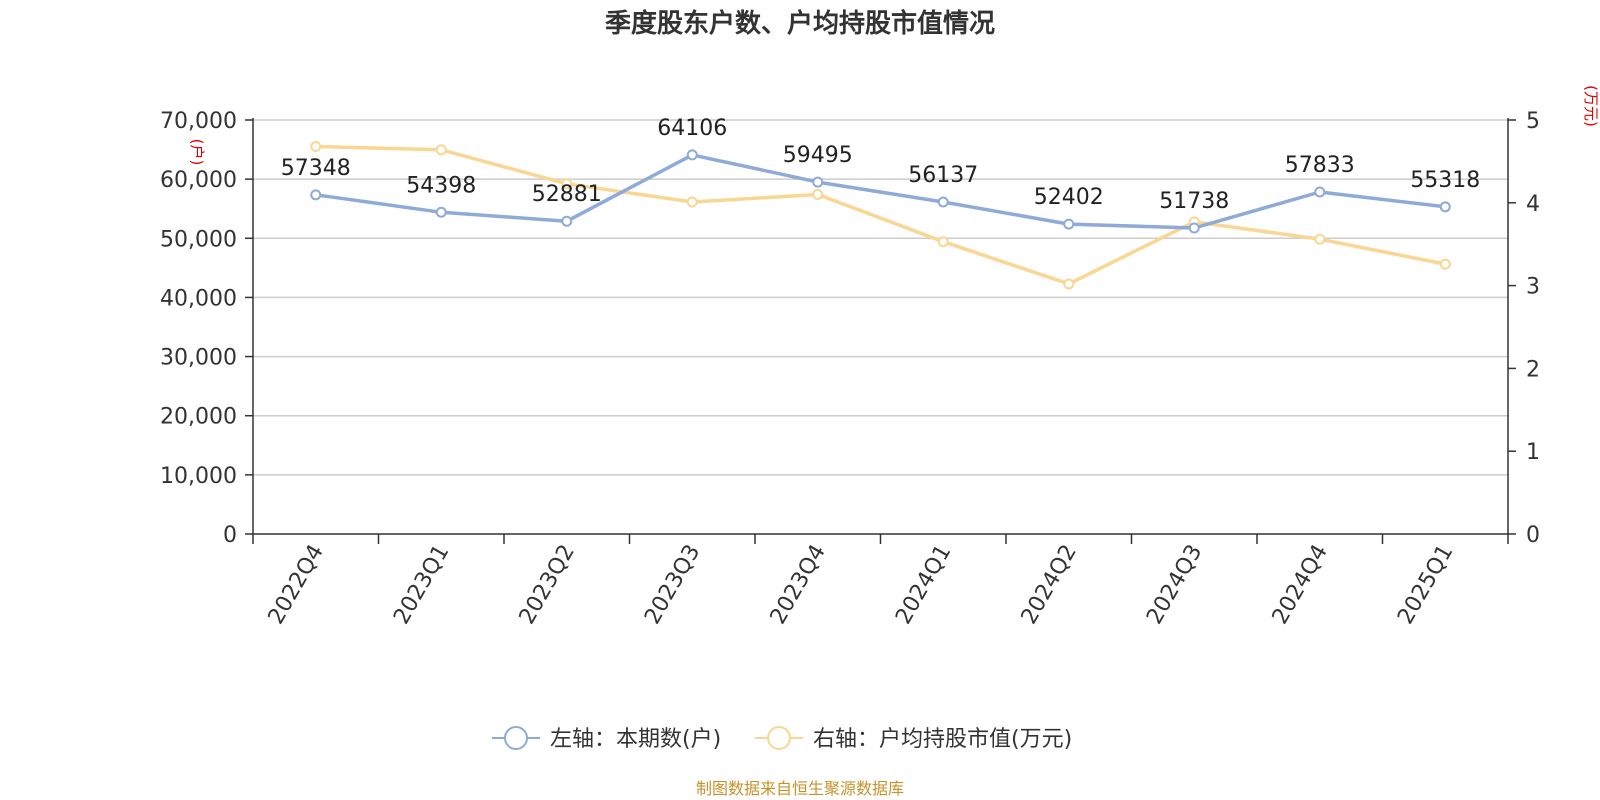  I want to click on x-axis-category-label: 2023Q1, so click(421, 585).